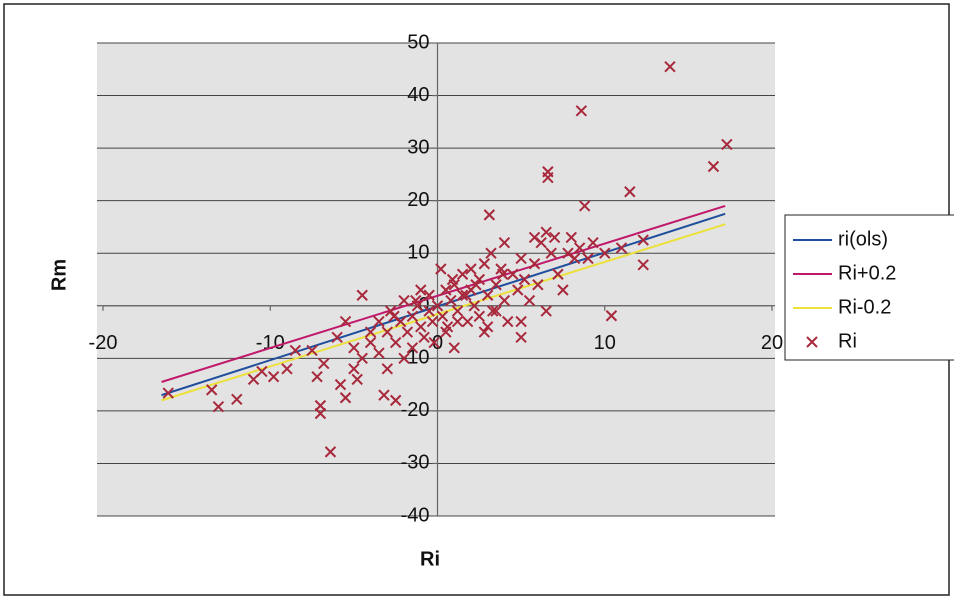 The height and width of the screenshot is (600, 954). Describe the element at coordinates (812, 342) in the screenshot. I see `legend-swatch` at that location.